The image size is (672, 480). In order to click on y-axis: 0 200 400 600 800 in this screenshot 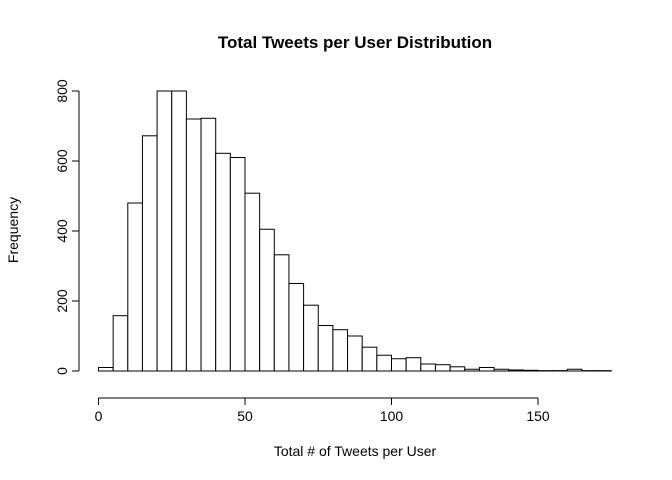, I will do `click(67, 227)`.